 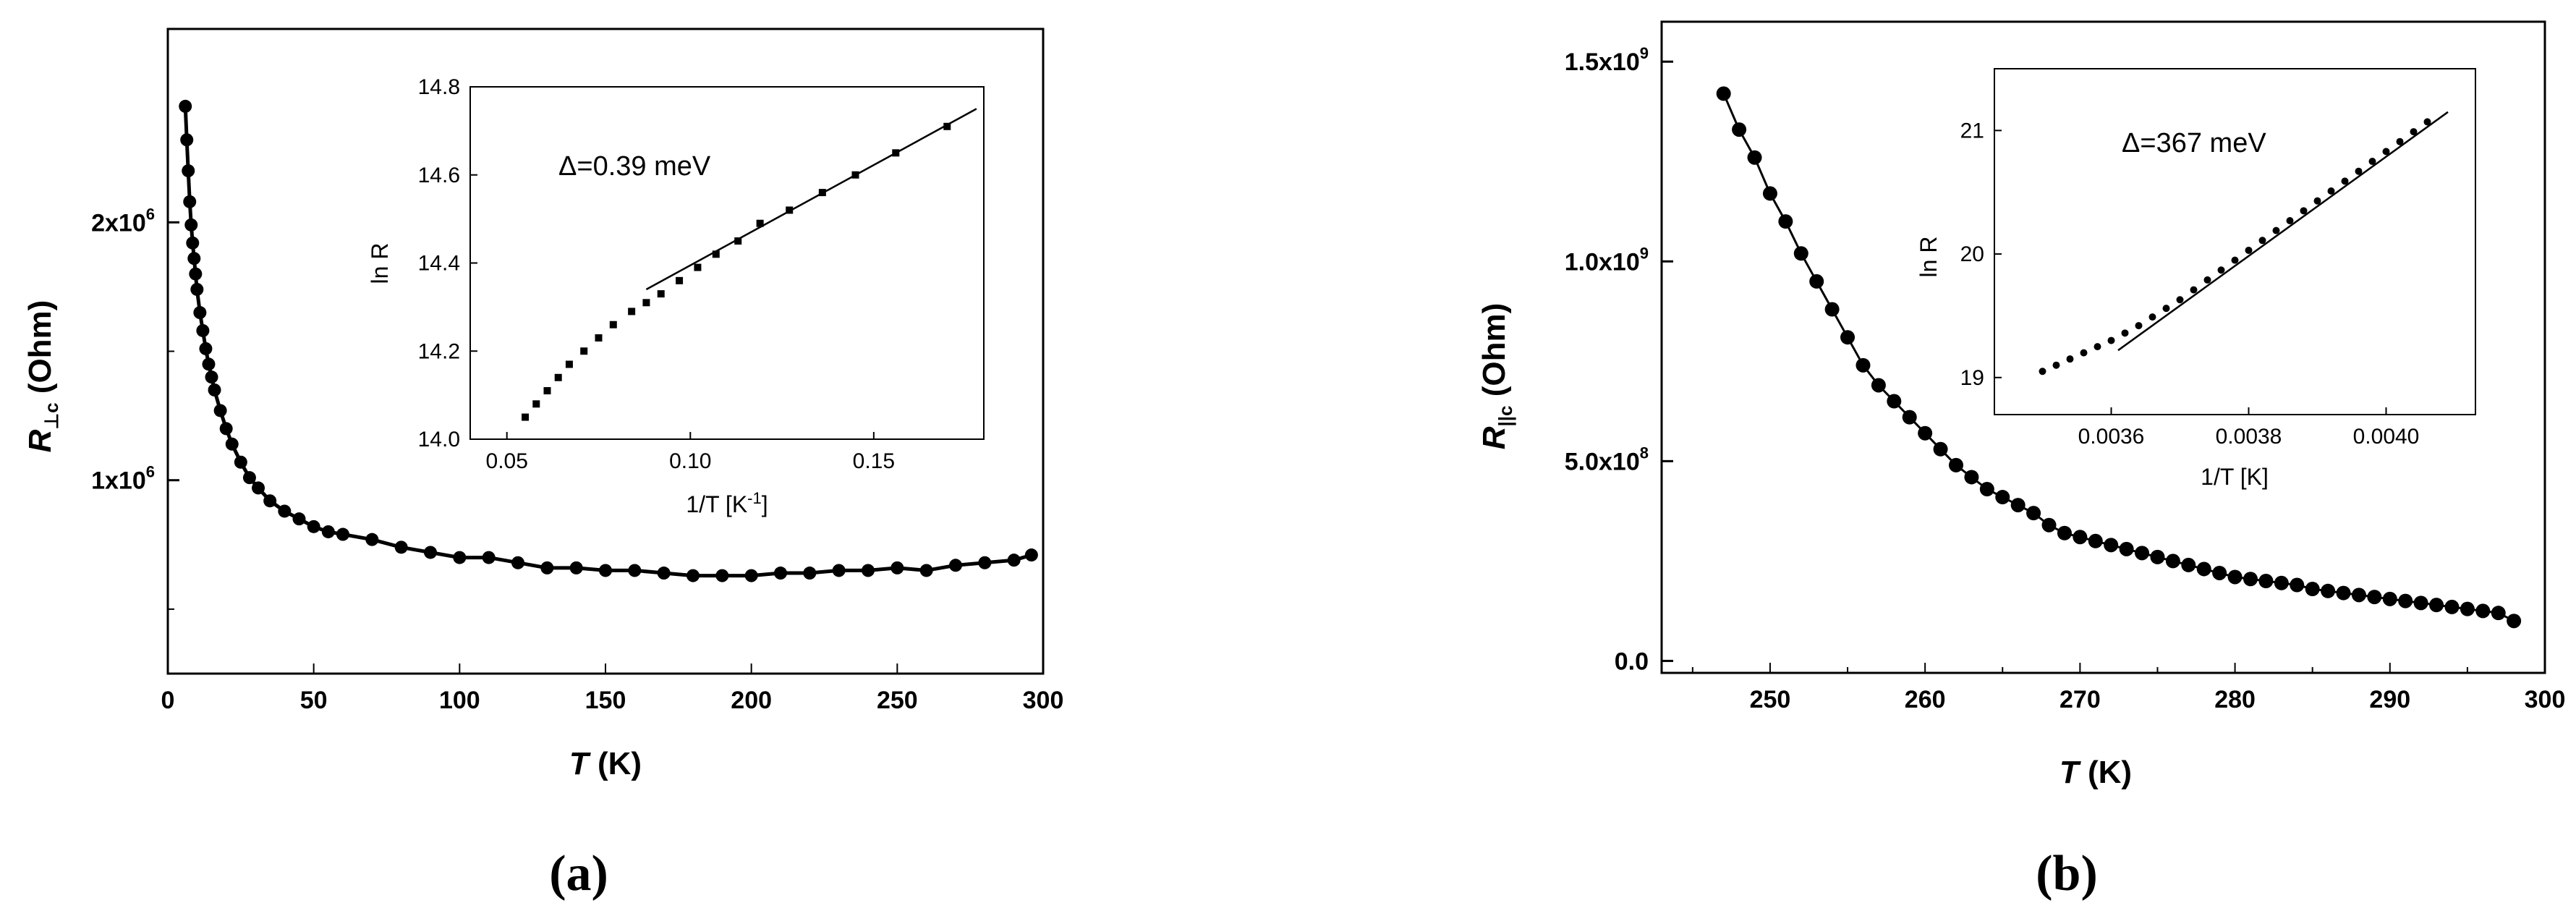 What do you see at coordinates (2111, 437) in the screenshot?
I see `panel-b-inset-x-tick-label: 0.0036` at bounding box center [2111, 437].